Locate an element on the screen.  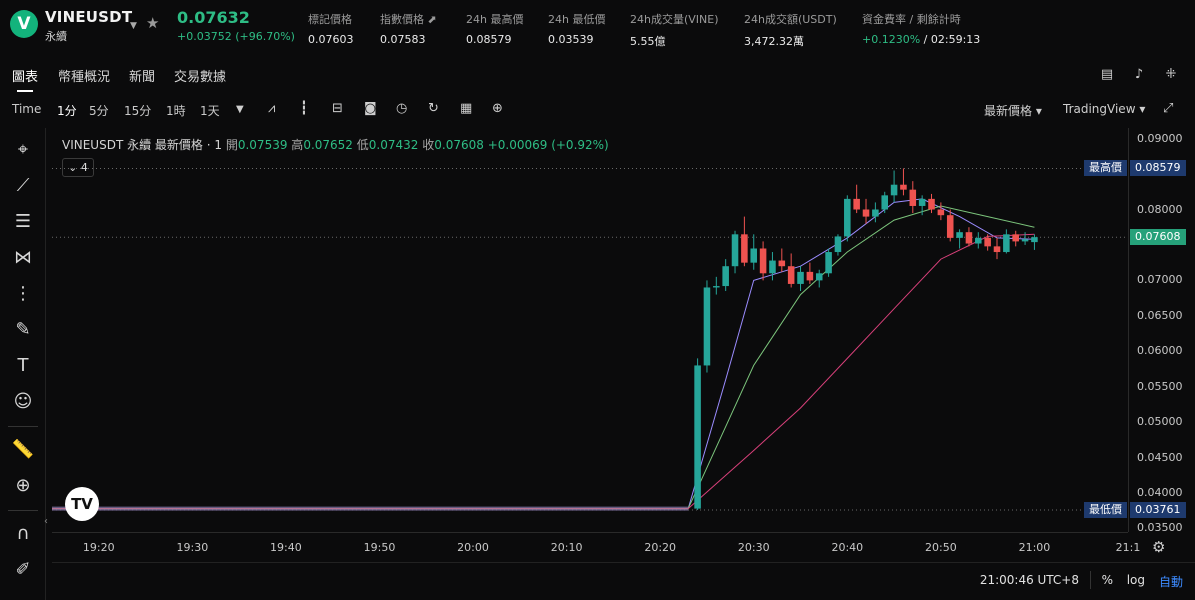
tab-trading-data: 交易數據 is located at coordinates (200, 77).